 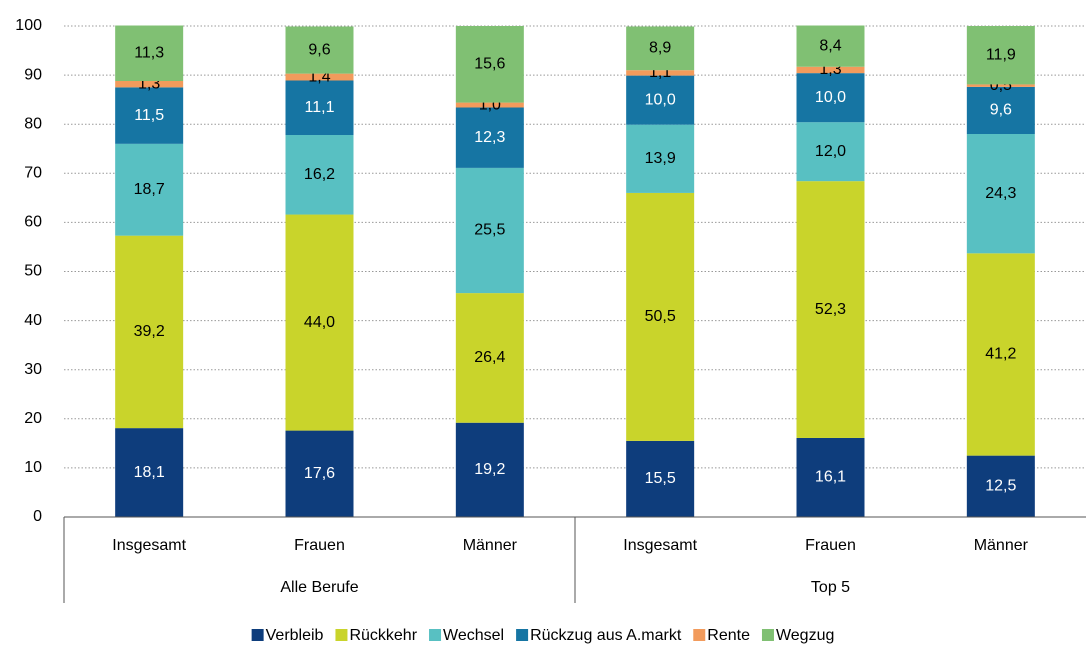 I want to click on y-tick-label: 0, so click(x=37, y=516).